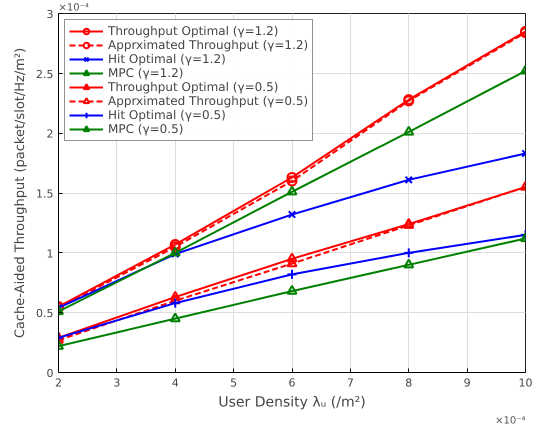 This screenshot has width=535, height=426. What do you see at coordinates (193, 31) in the screenshot?
I see `legend-label: Throughput Optimal (γ=1.2)` at bounding box center [193, 31].